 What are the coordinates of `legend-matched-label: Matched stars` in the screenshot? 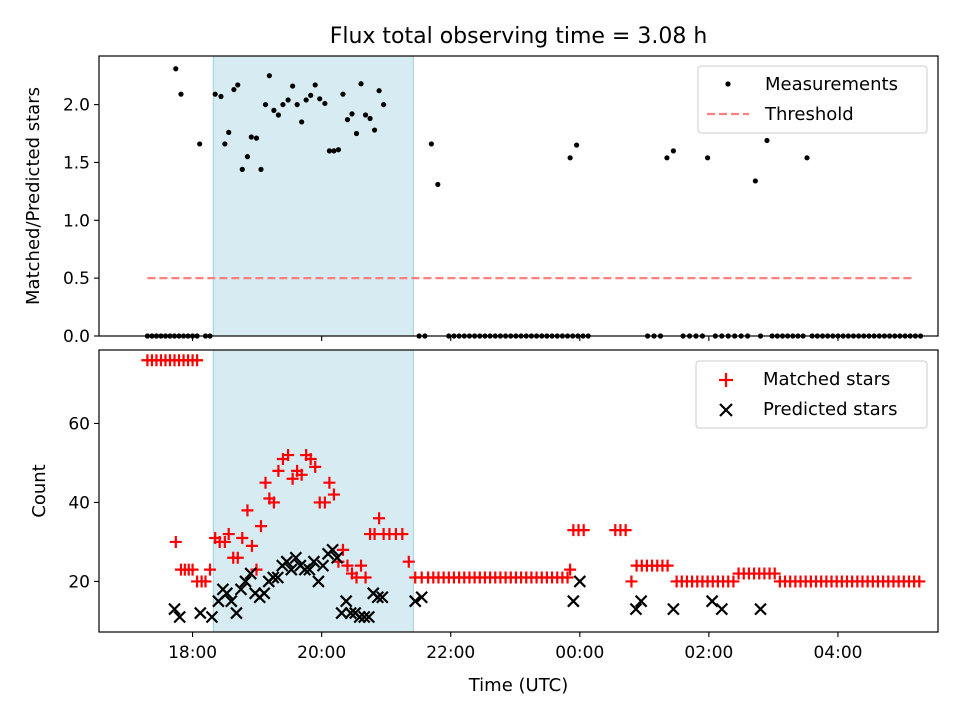 It's located at (826, 379).